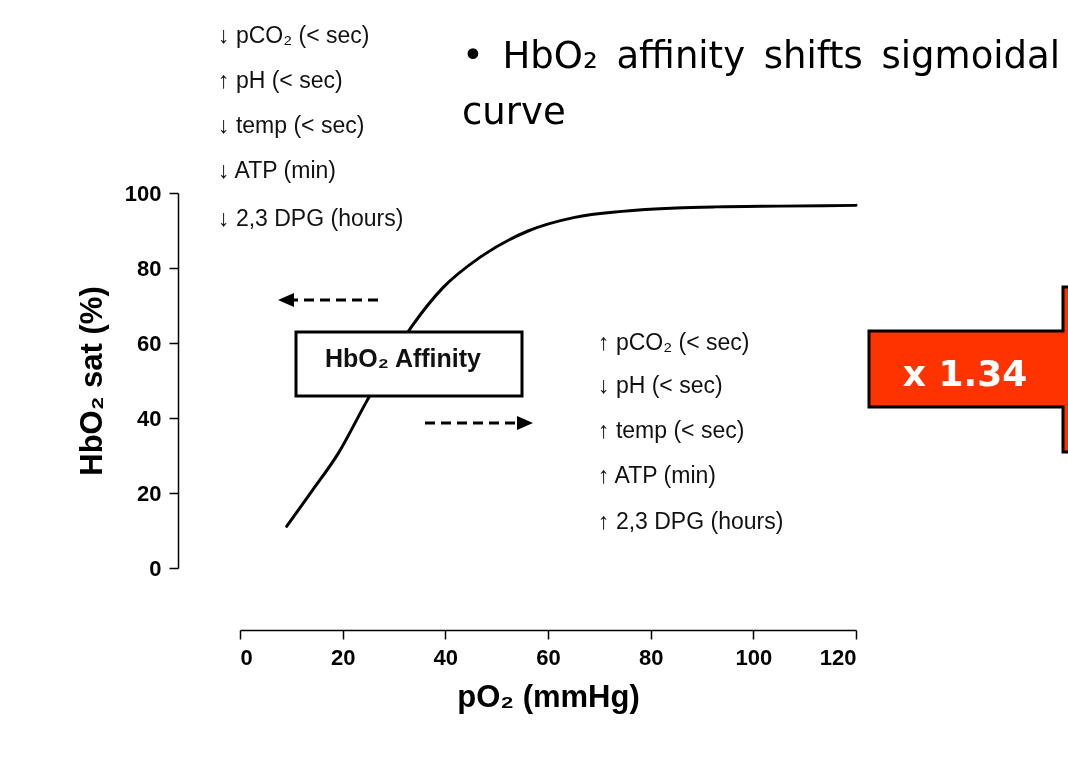 This screenshot has height=758, width=1068. What do you see at coordinates (965, 373) in the screenshot?
I see `text: x 1.34` at bounding box center [965, 373].